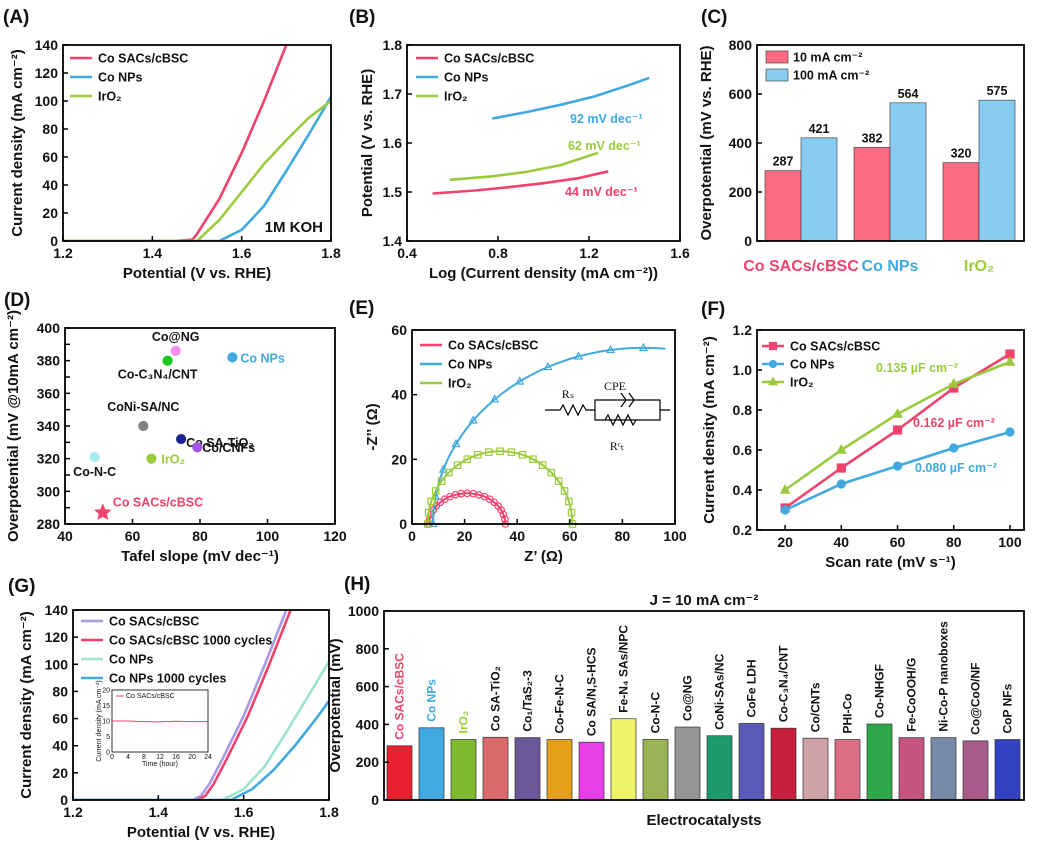 This screenshot has width=1039, height=852. I want to click on x-axis-label: Potential (V vs. RHE), so click(201, 832).